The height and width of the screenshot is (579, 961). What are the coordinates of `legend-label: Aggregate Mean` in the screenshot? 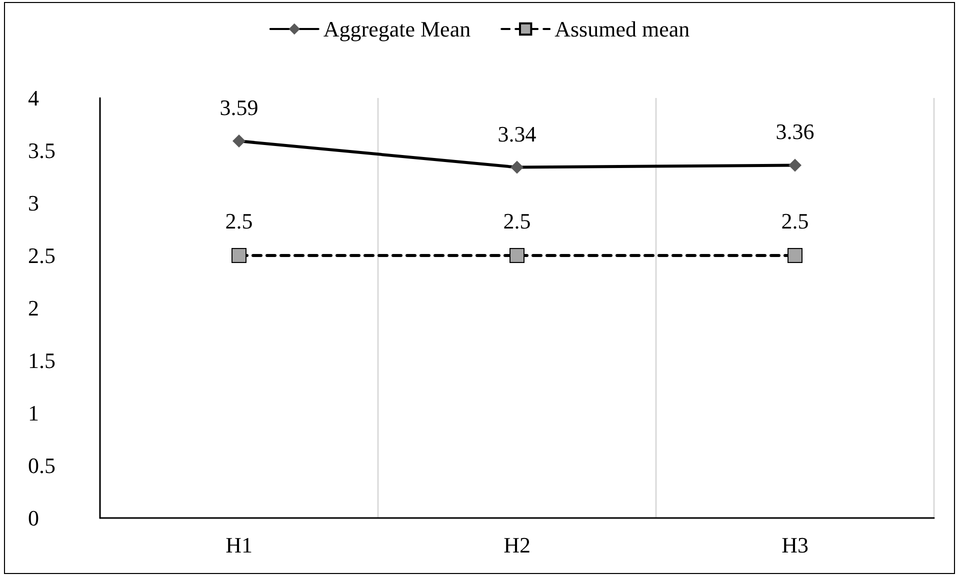 It's located at (397, 29).